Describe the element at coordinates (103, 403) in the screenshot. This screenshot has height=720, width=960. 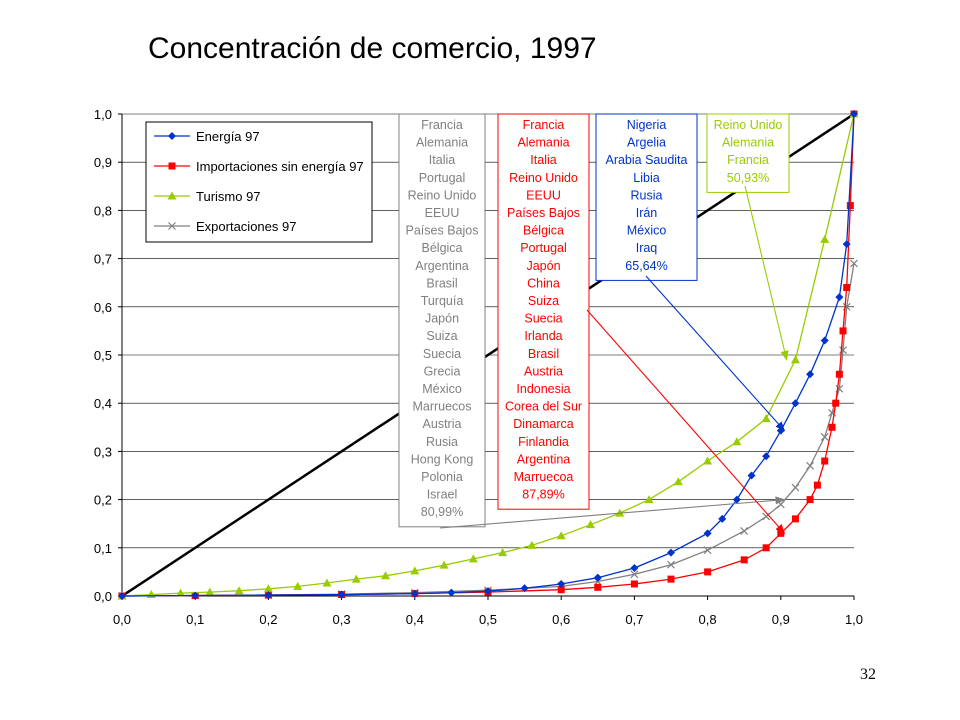
I see `y-tick-label: 0,4` at that location.